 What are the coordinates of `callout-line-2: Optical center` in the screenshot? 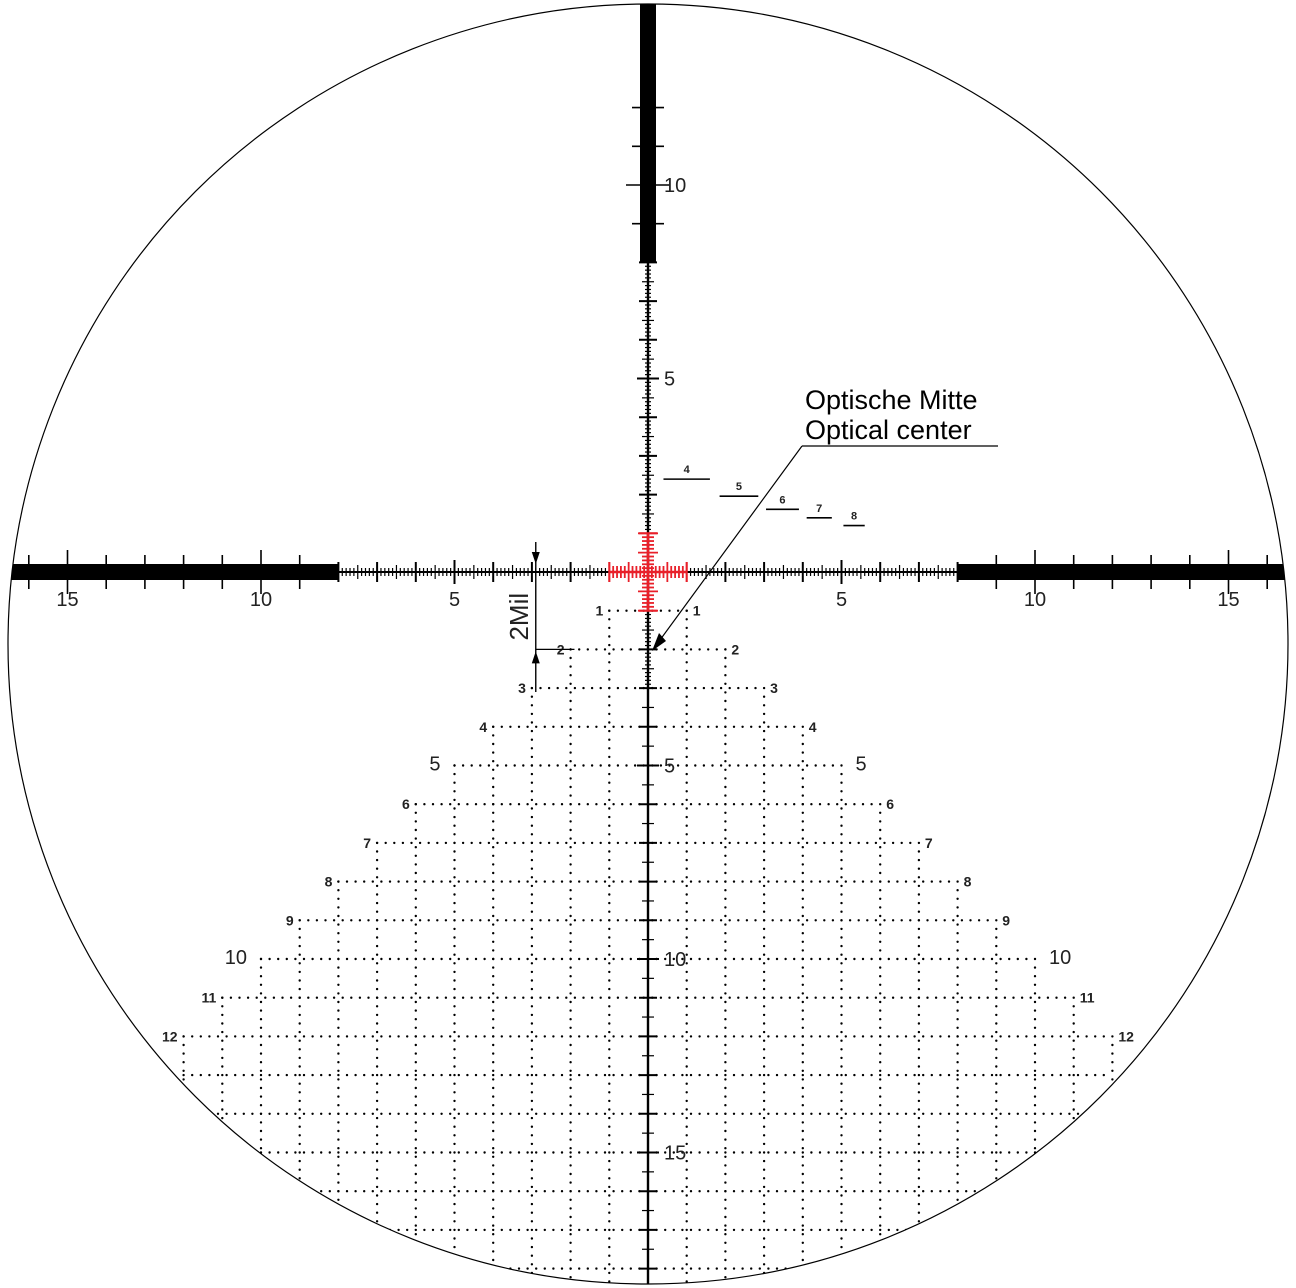 It's located at (888, 430).